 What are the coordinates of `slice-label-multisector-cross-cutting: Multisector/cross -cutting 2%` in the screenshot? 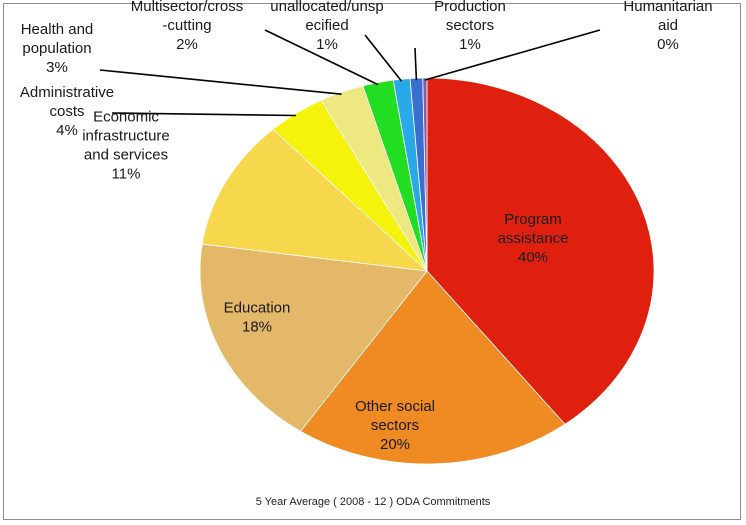 It's located at (187, 26).